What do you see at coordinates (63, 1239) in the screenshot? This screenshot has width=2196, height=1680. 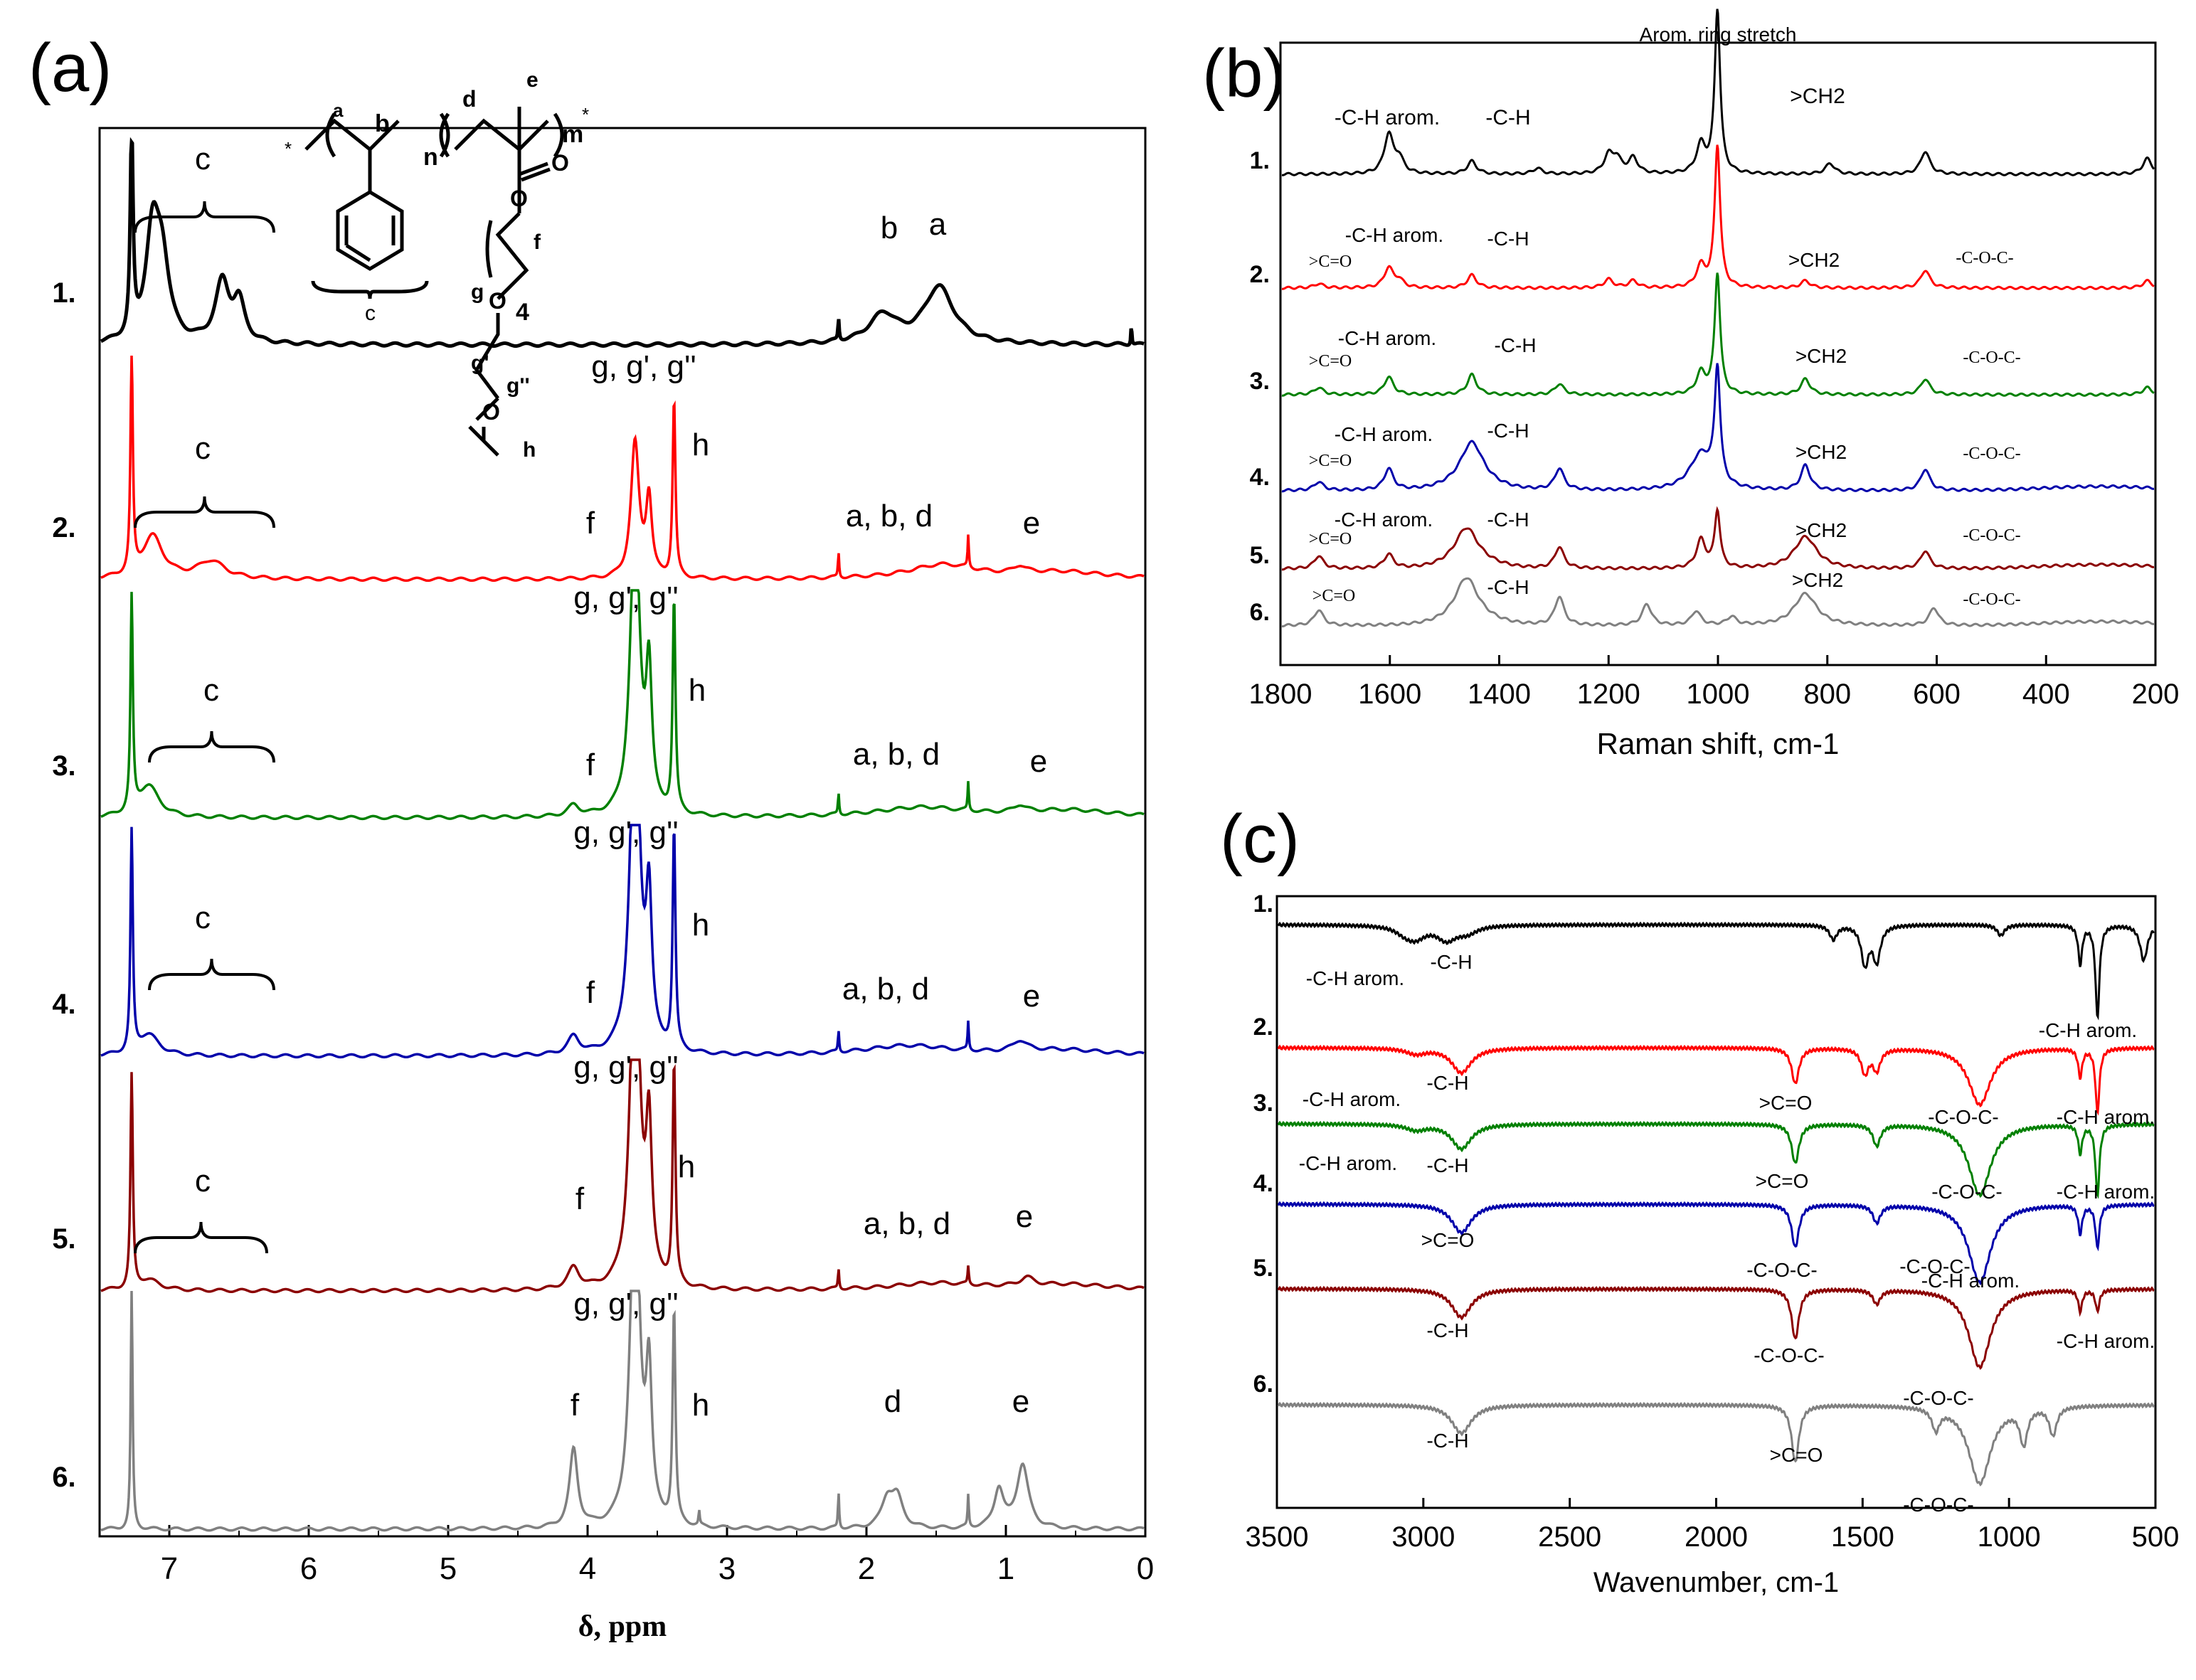 I see `series-label-a: 5.` at bounding box center [63, 1239].